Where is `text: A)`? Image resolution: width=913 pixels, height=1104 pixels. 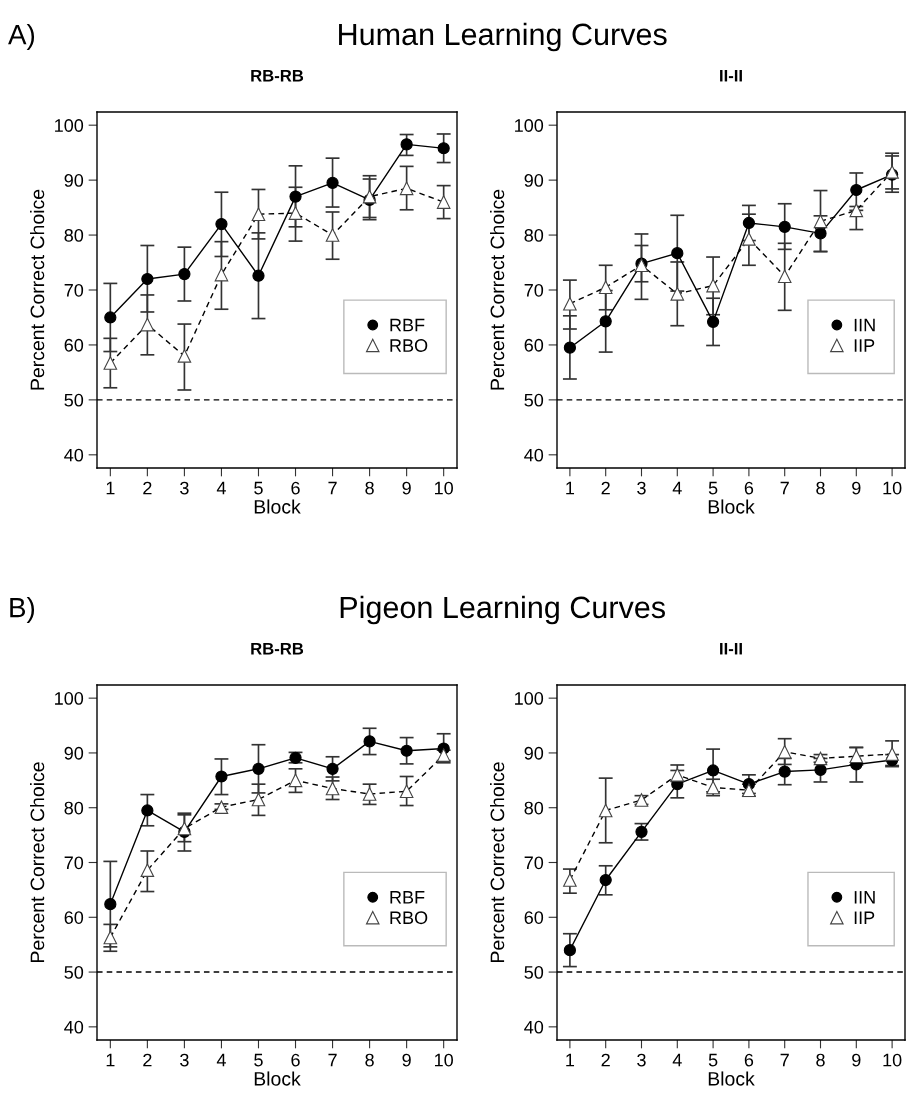 text: A) is located at coordinates (21, 37).